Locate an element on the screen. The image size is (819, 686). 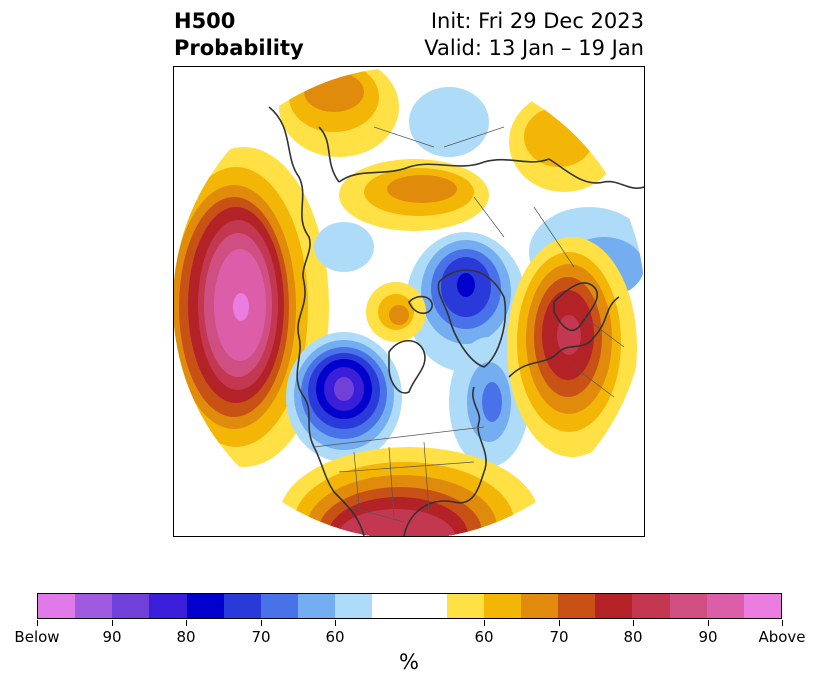
anomaly-neg-arctic is located at coordinates (449, 122).